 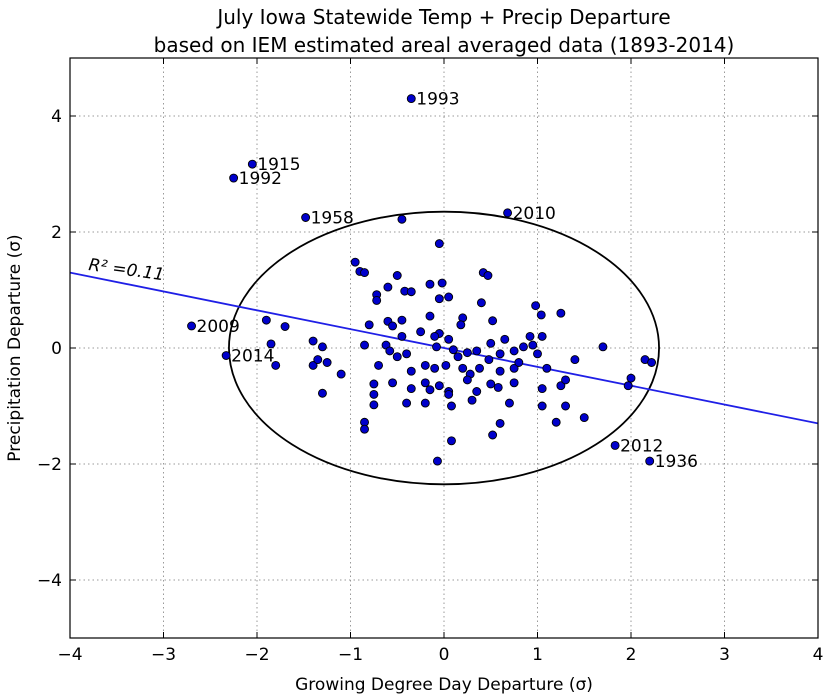 I want to click on x-tick-label: 1, so click(x=537, y=655).